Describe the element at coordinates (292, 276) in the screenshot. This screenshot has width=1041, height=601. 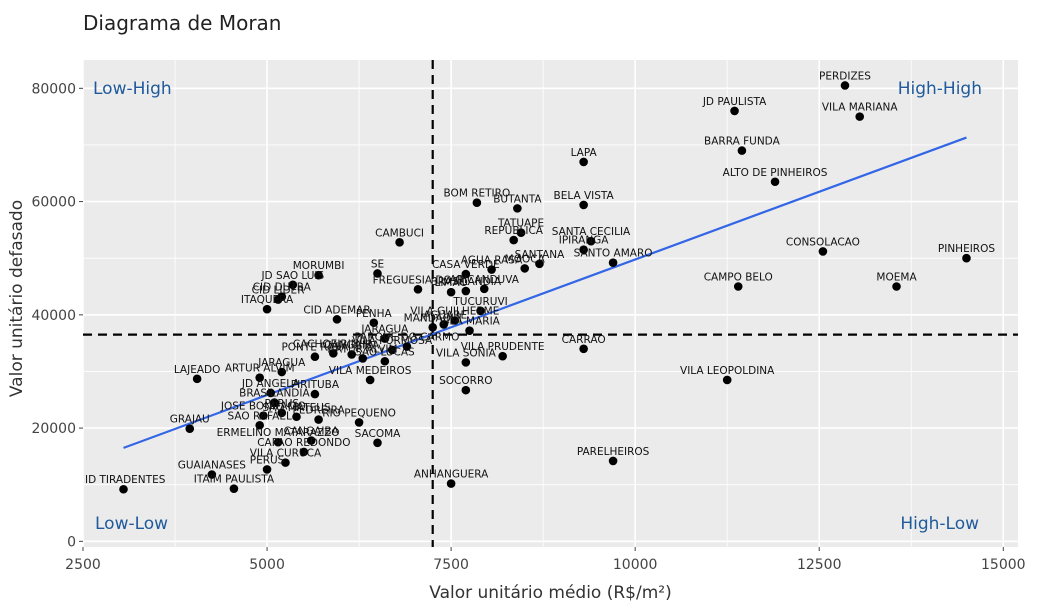
I see `point-label: JD SAO LUIS` at that location.